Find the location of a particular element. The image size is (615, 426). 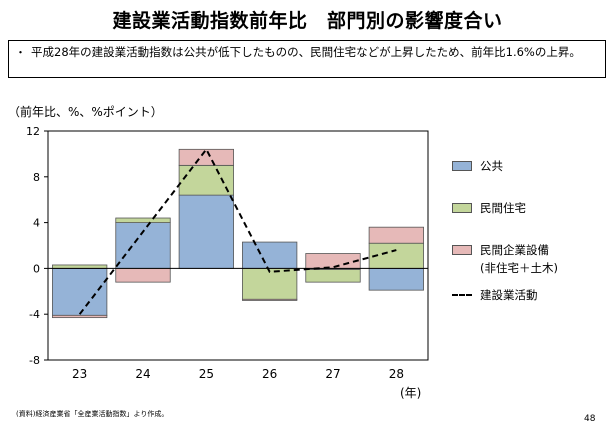

unit-label: （前年比、%、%ポイント） is located at coordinates (85, 112).